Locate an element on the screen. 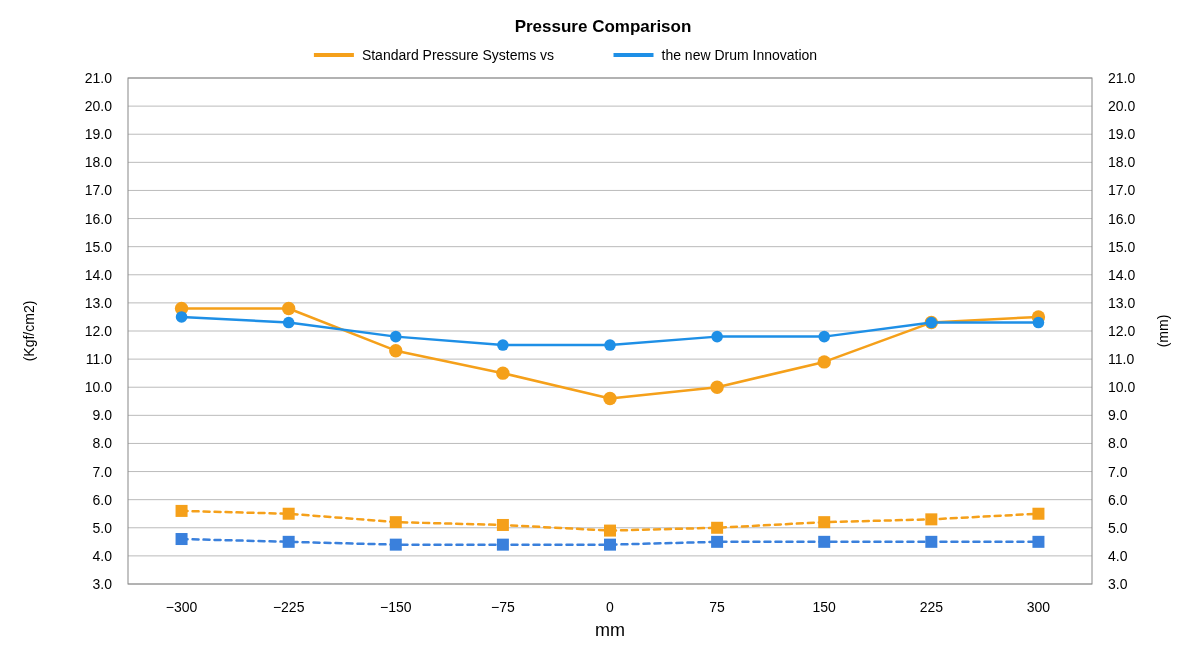 This screenshot has width=1190, height=652. x-tick-label: 150 is located at coordinates (824, 607).